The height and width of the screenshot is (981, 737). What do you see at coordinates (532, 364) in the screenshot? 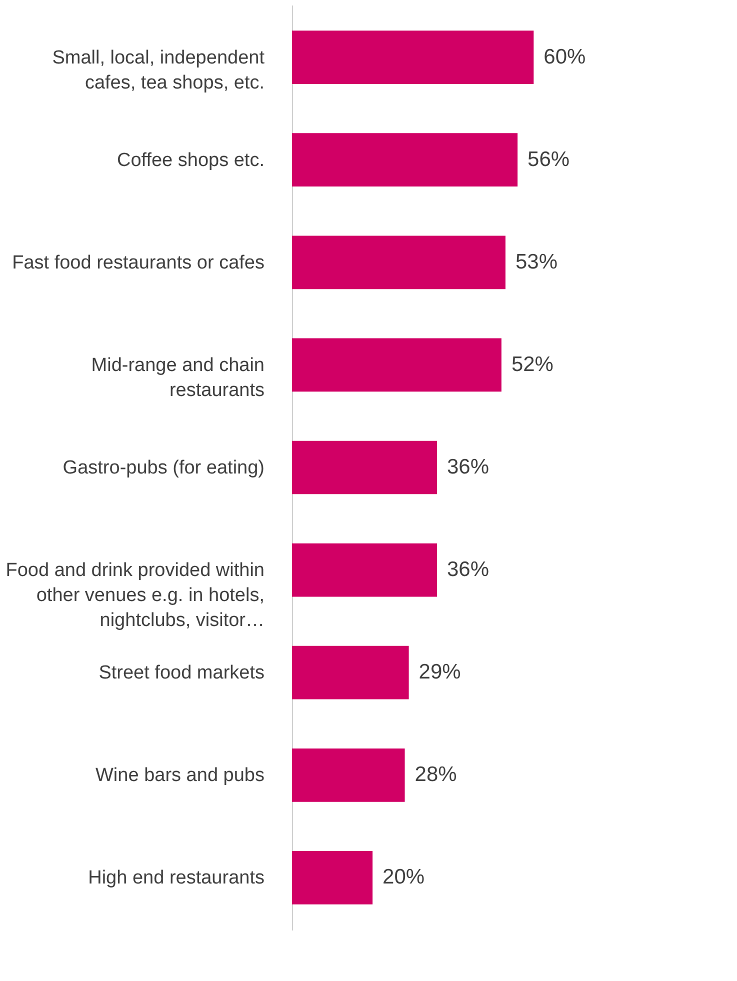
I see `data-label: 52%` at bounding box center [532, 364].